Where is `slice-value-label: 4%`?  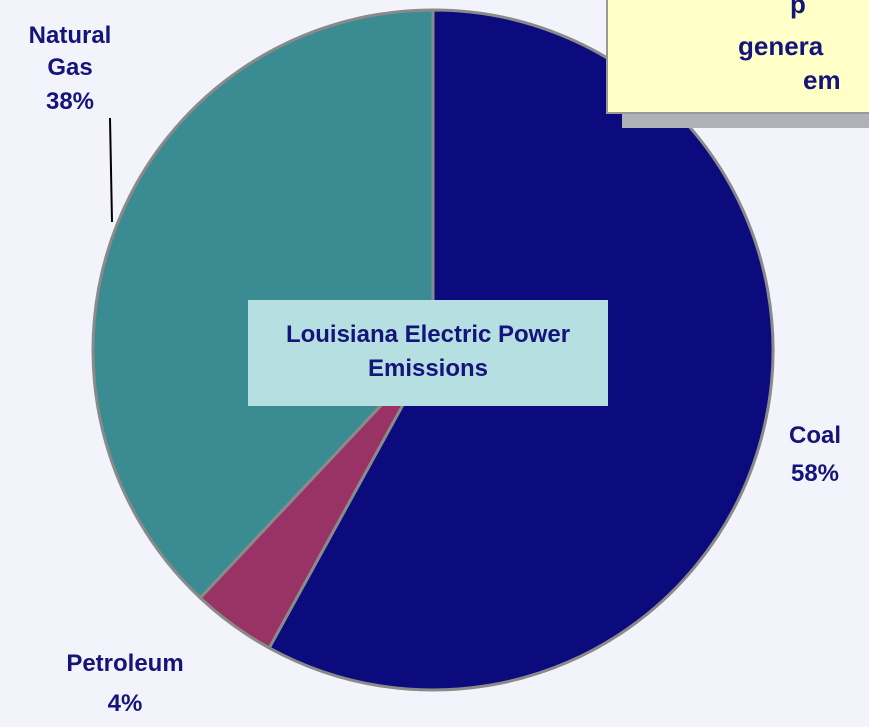 slice-value-label: 4% is located at coordinates (125, 703).